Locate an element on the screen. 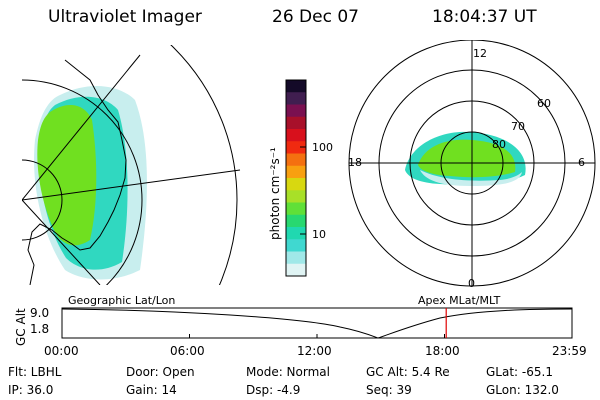 The image size is (600, 400). mlt-label-12: 12 is located at coordinates (480, 53).